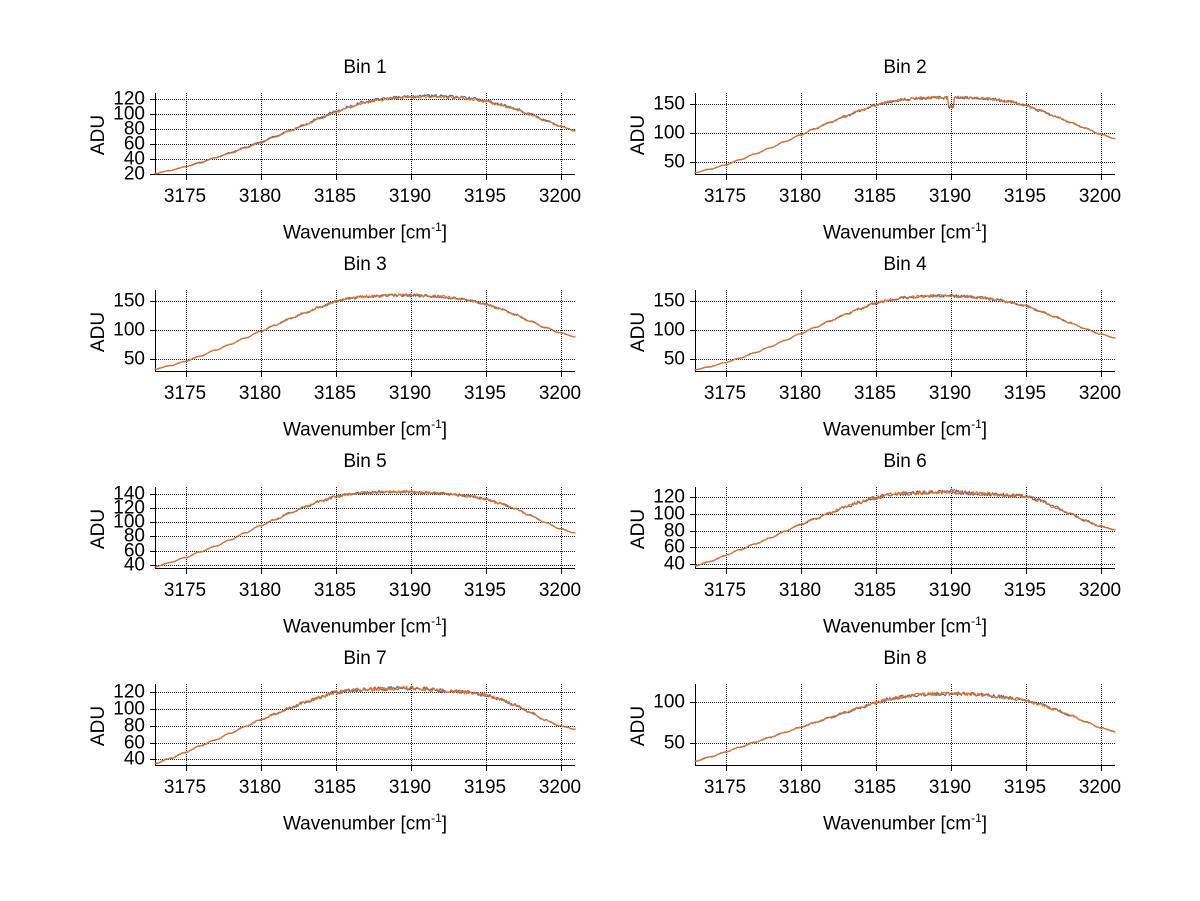  I want to click on x-axis-label-5: Wavenumber [cm-1], so click(365, 626).